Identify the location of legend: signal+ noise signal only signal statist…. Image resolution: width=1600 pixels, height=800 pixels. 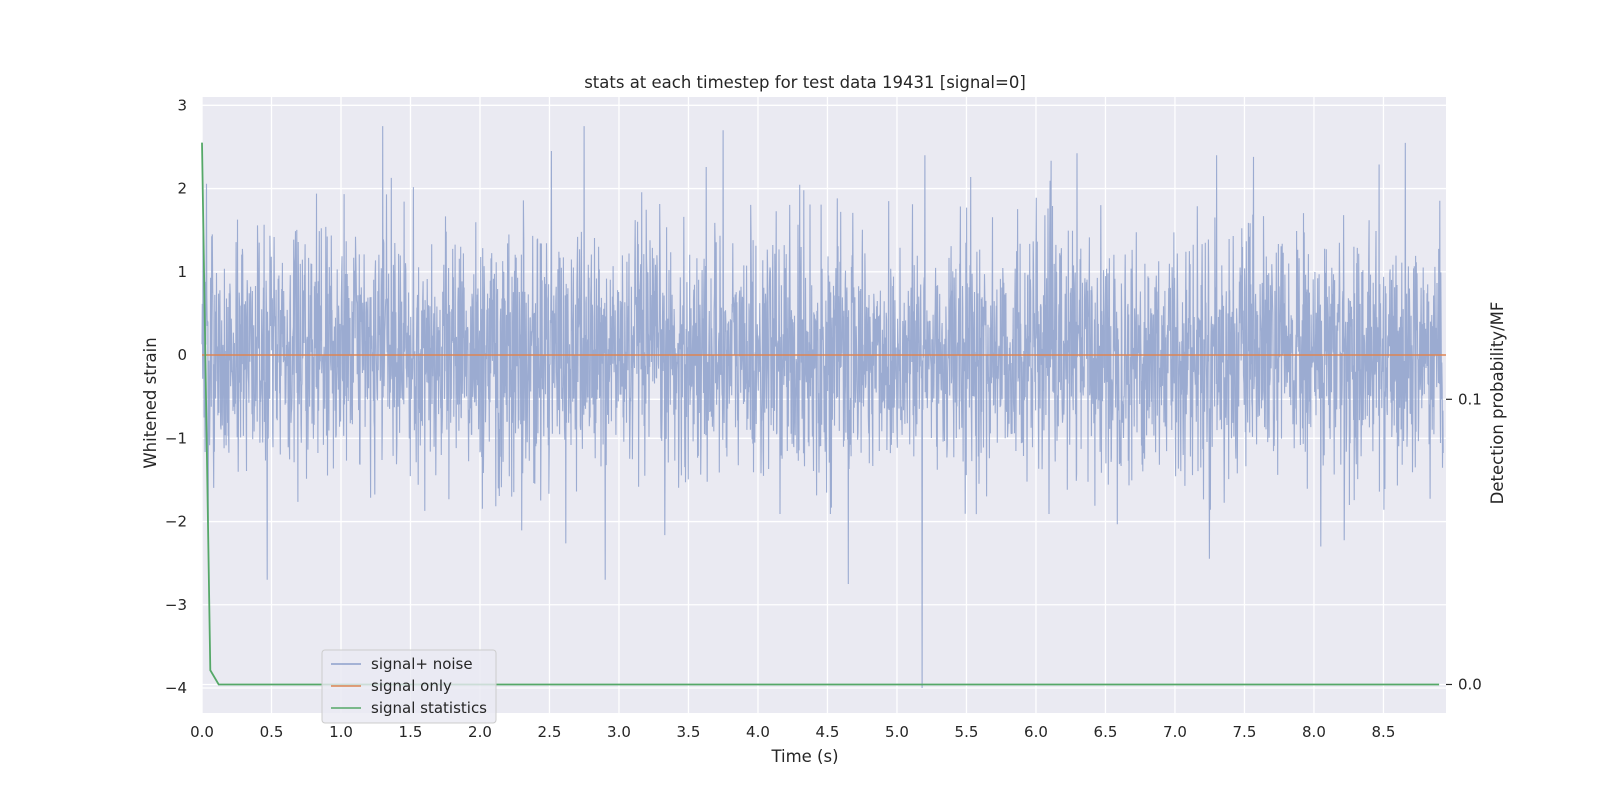
(409, 686).